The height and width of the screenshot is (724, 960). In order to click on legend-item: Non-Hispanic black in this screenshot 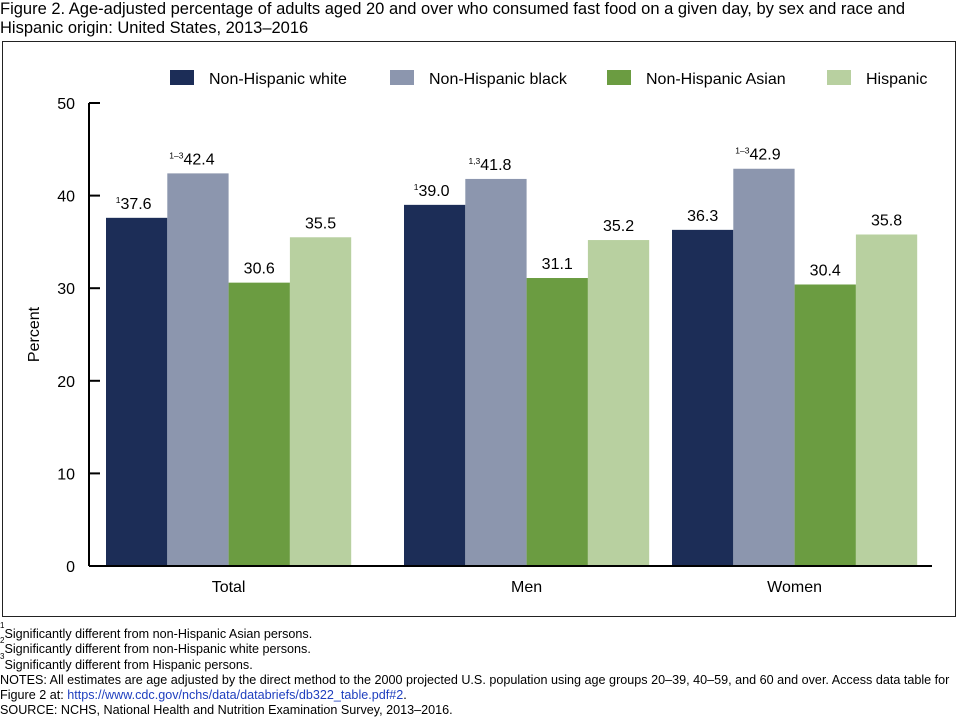, I will do `click(479, 79)`.